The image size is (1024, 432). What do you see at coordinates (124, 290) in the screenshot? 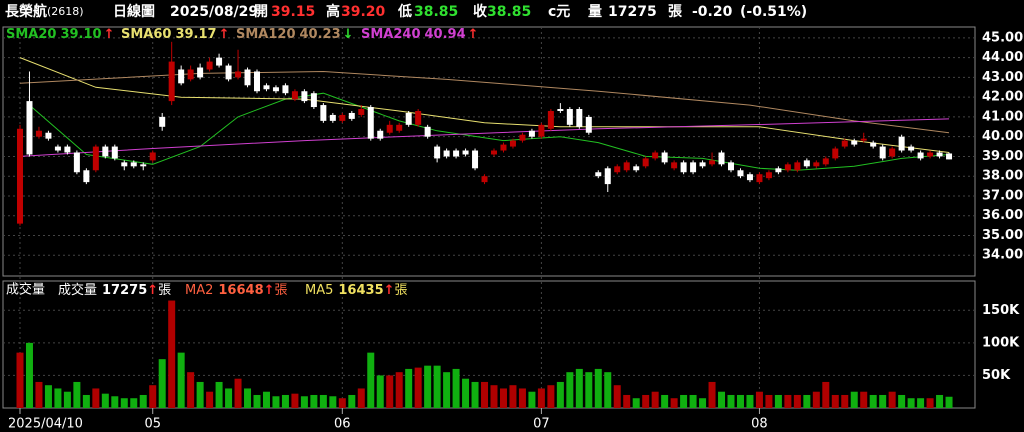
I see `legend-value: 17275` at bounding box center [124, 290].